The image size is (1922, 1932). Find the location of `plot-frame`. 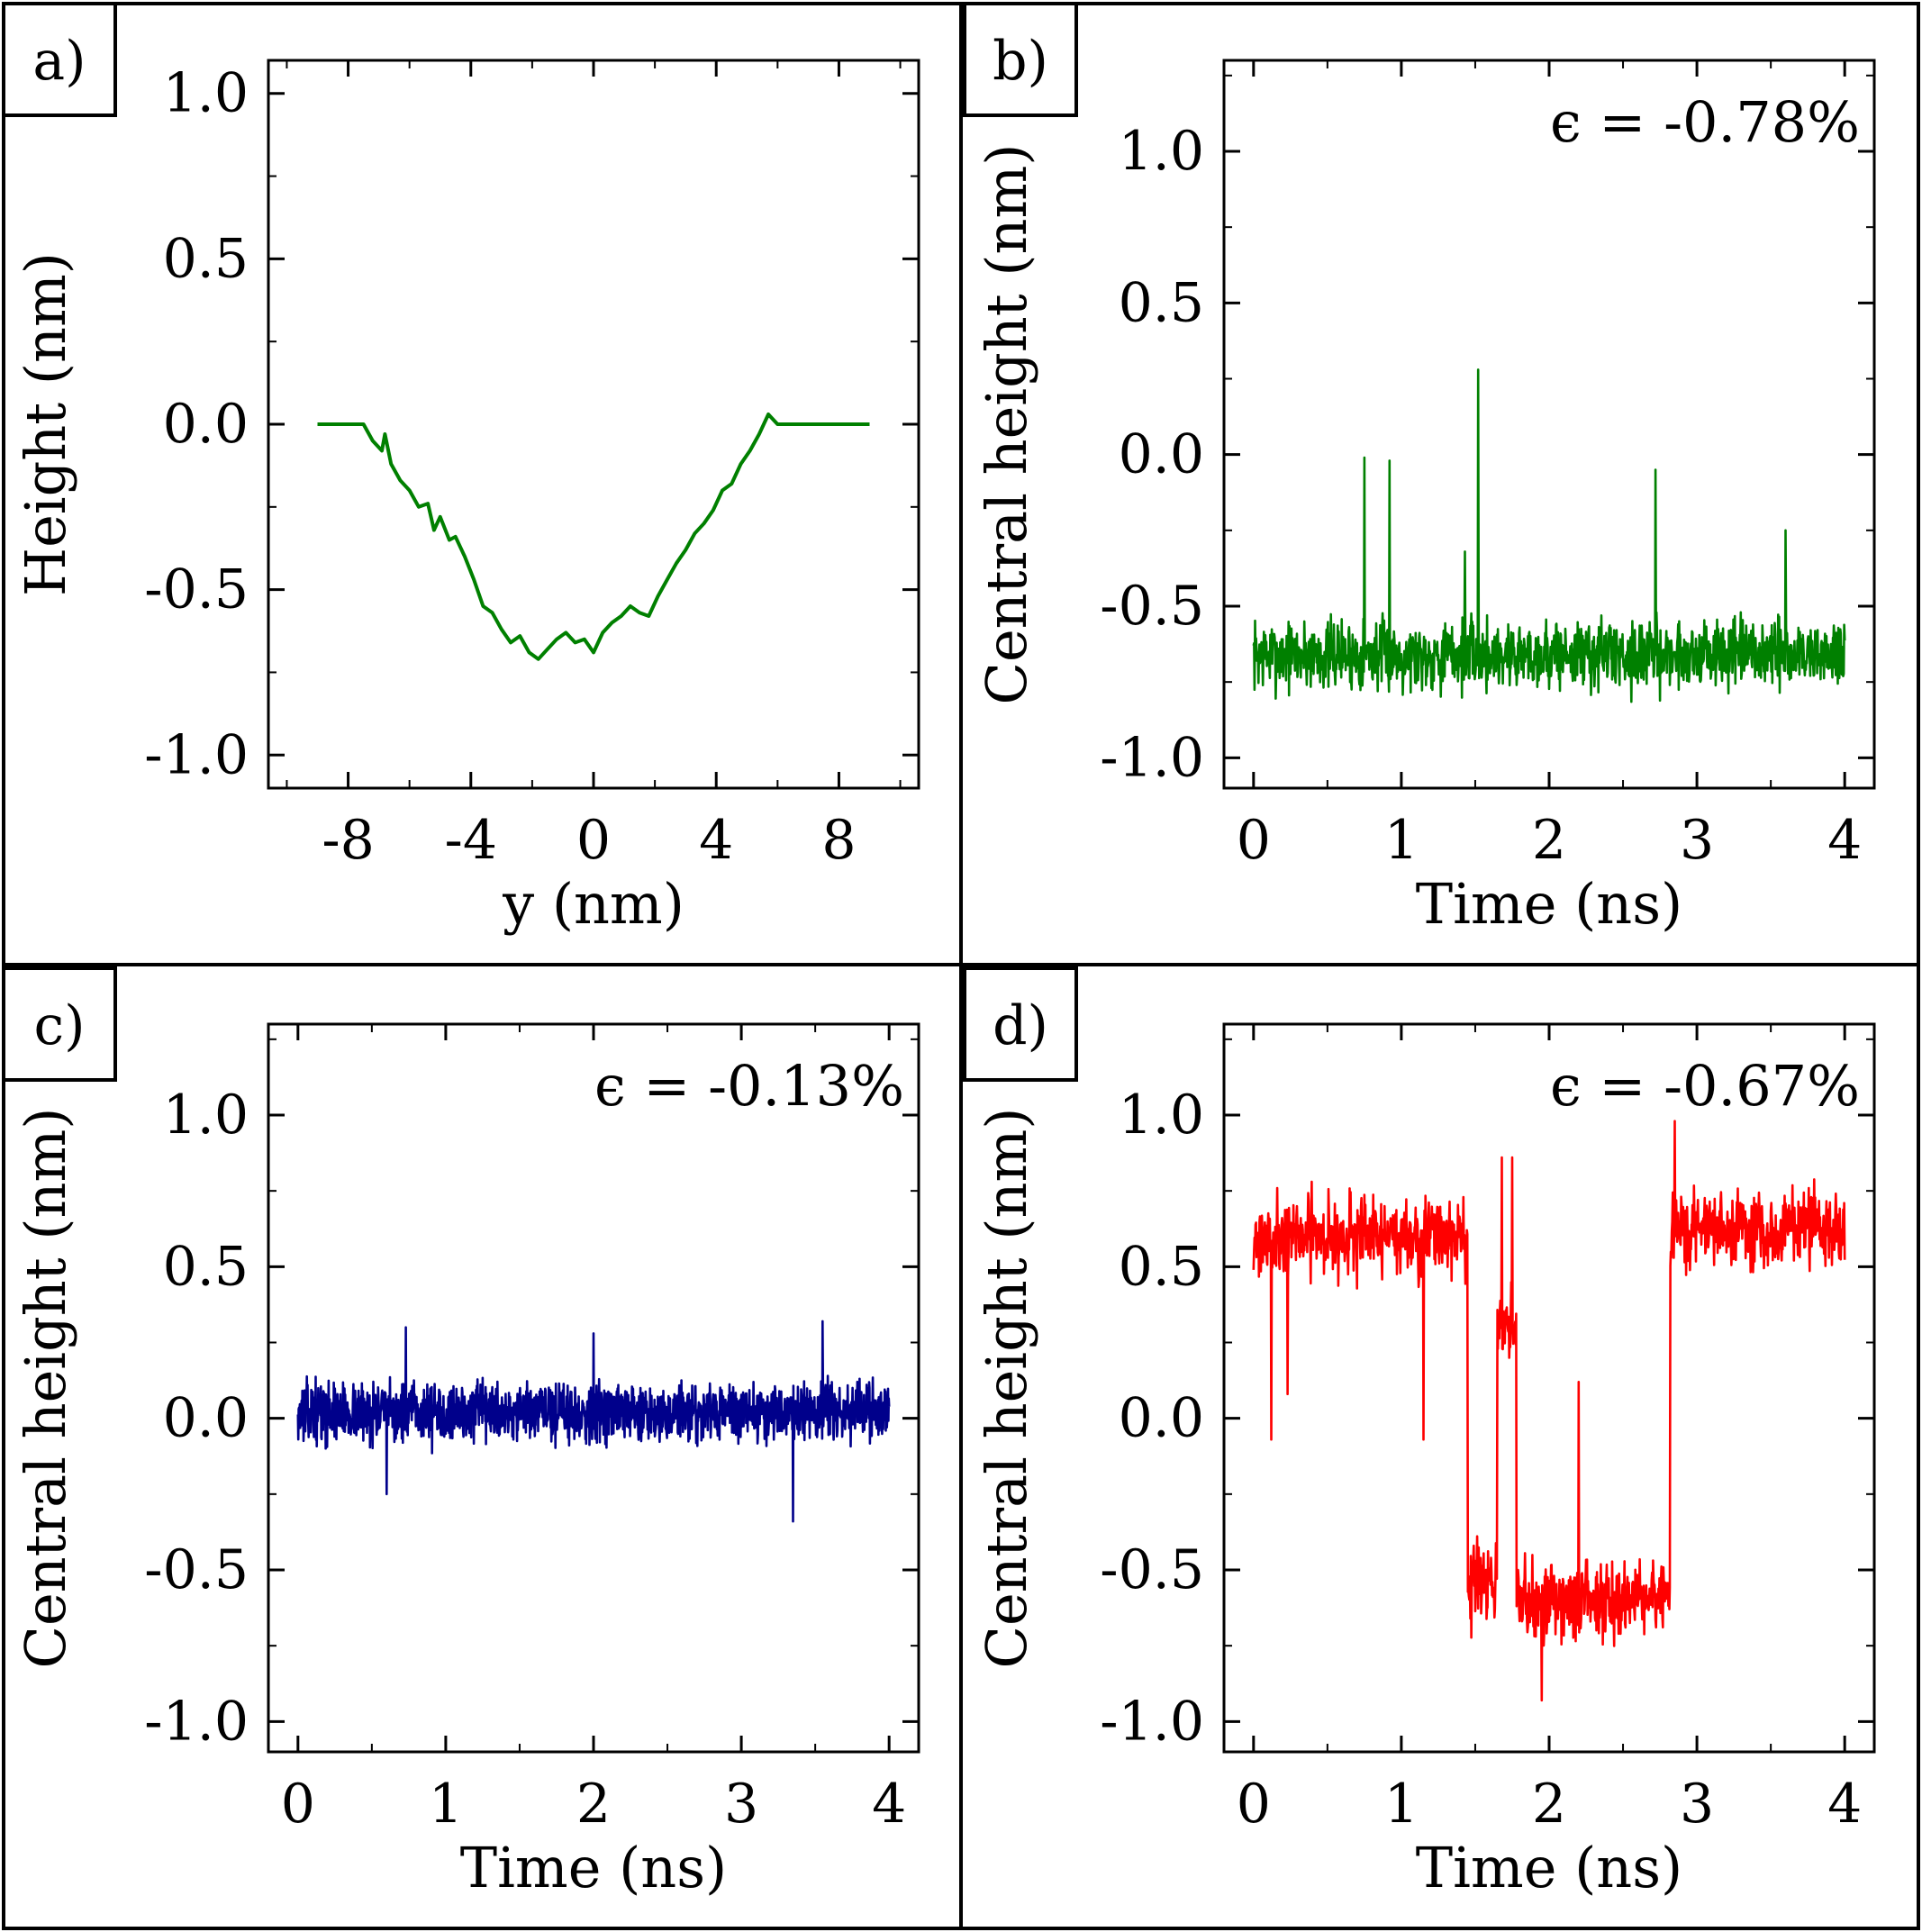

plot-frame is located at coordinates (1549, 1388).